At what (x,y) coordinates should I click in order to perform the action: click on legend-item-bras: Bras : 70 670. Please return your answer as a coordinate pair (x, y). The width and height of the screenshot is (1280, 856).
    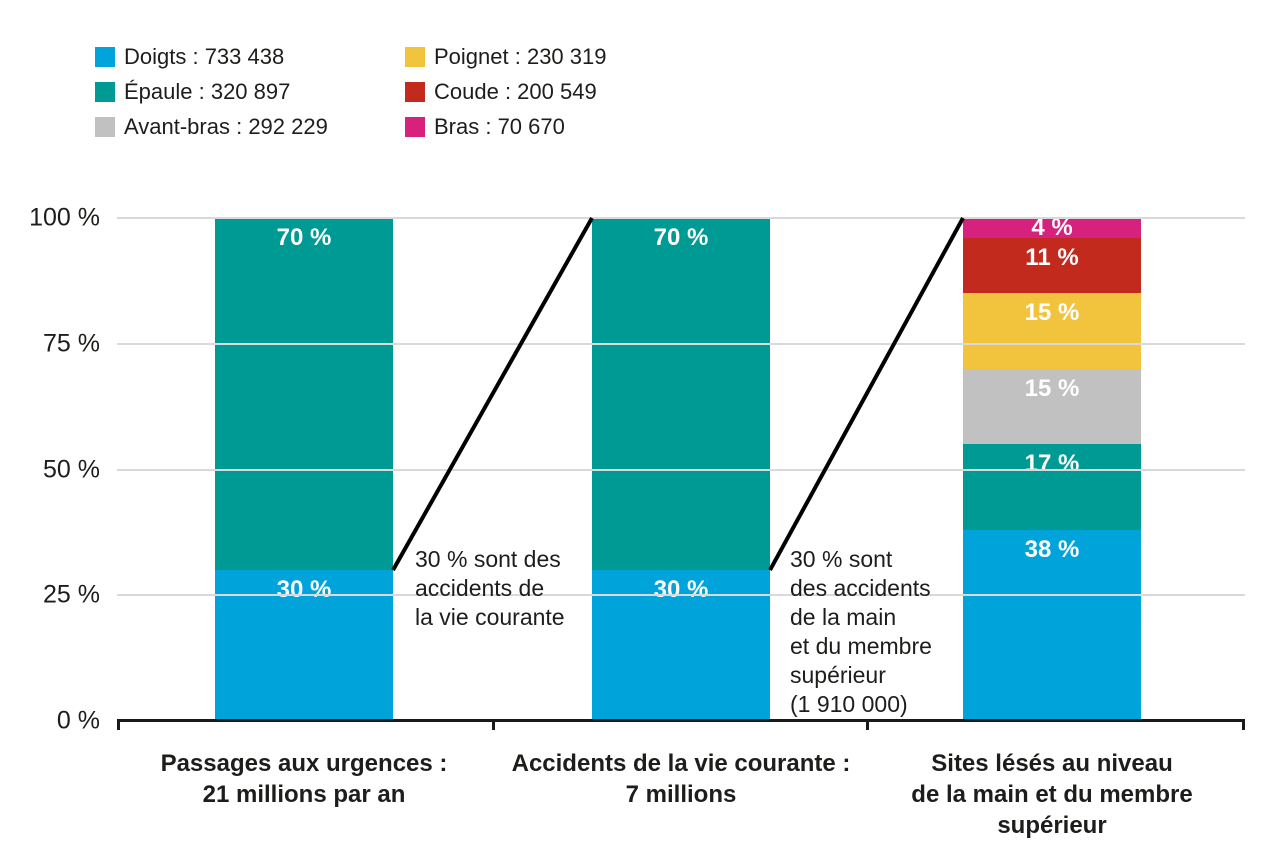
    Looking at the image, I should click on (505, 126).